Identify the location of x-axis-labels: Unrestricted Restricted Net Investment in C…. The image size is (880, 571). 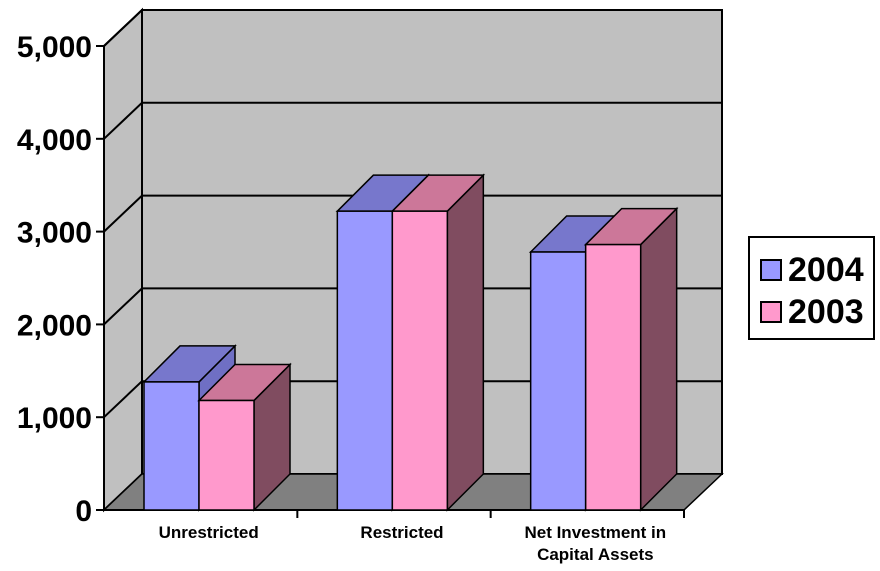
(413, 543).